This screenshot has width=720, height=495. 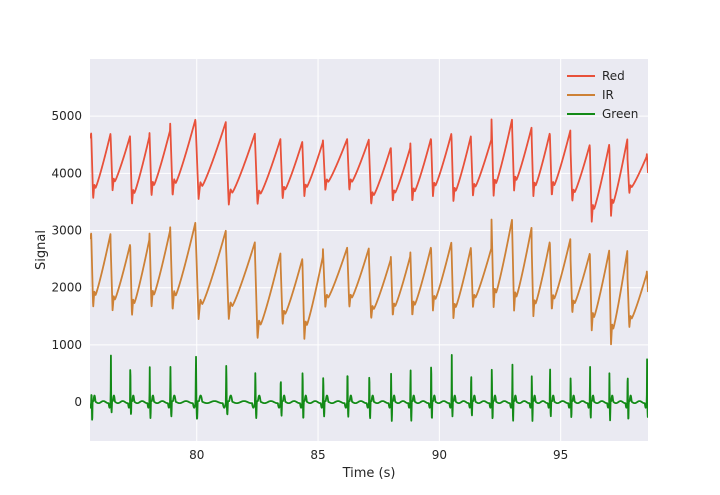 What do you see at coordinates (613, 76) in the screenshot?
I see `legend-label-red: Red` at bounding box center [613, 76].